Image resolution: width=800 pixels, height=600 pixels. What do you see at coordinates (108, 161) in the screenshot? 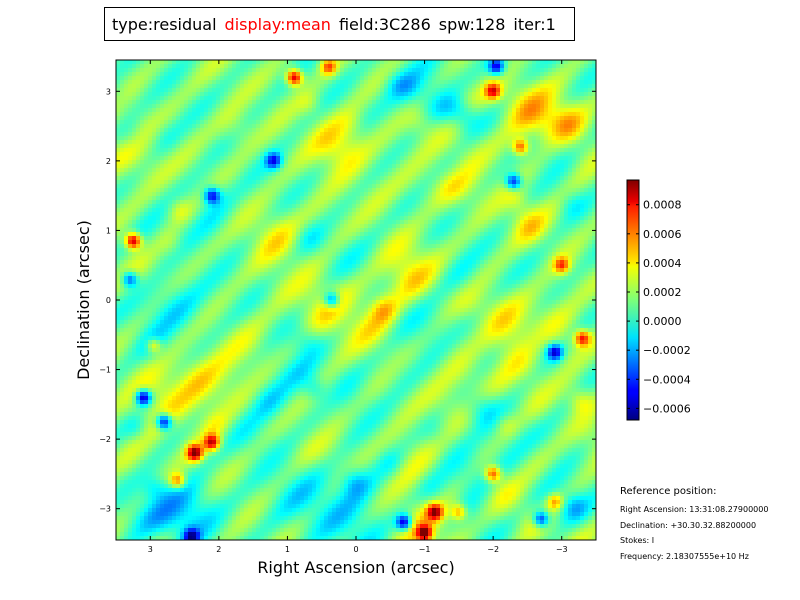
I see `y-tick-label: 2` at bounding box center [108, 161].